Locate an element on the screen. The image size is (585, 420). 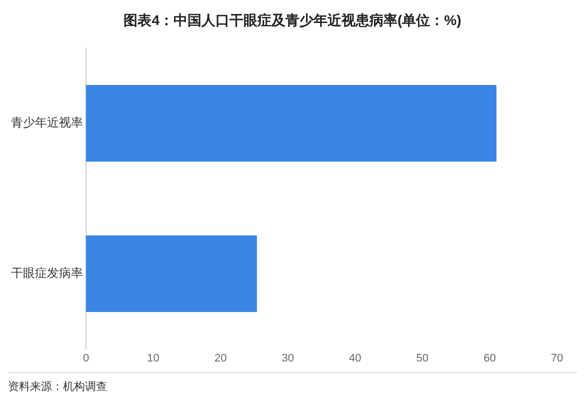
text: 资料来源：机构调查 is located at coordinates (57, 387).